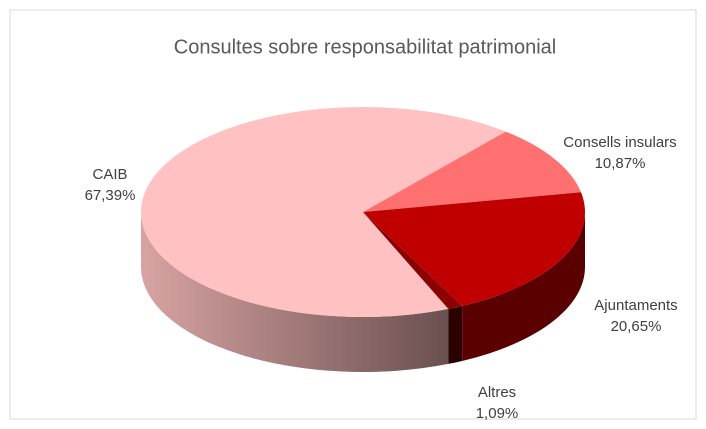 This screenshot has width=706, height=429. I want to click on slice-value-label: 67,39%, so click(110, 195).